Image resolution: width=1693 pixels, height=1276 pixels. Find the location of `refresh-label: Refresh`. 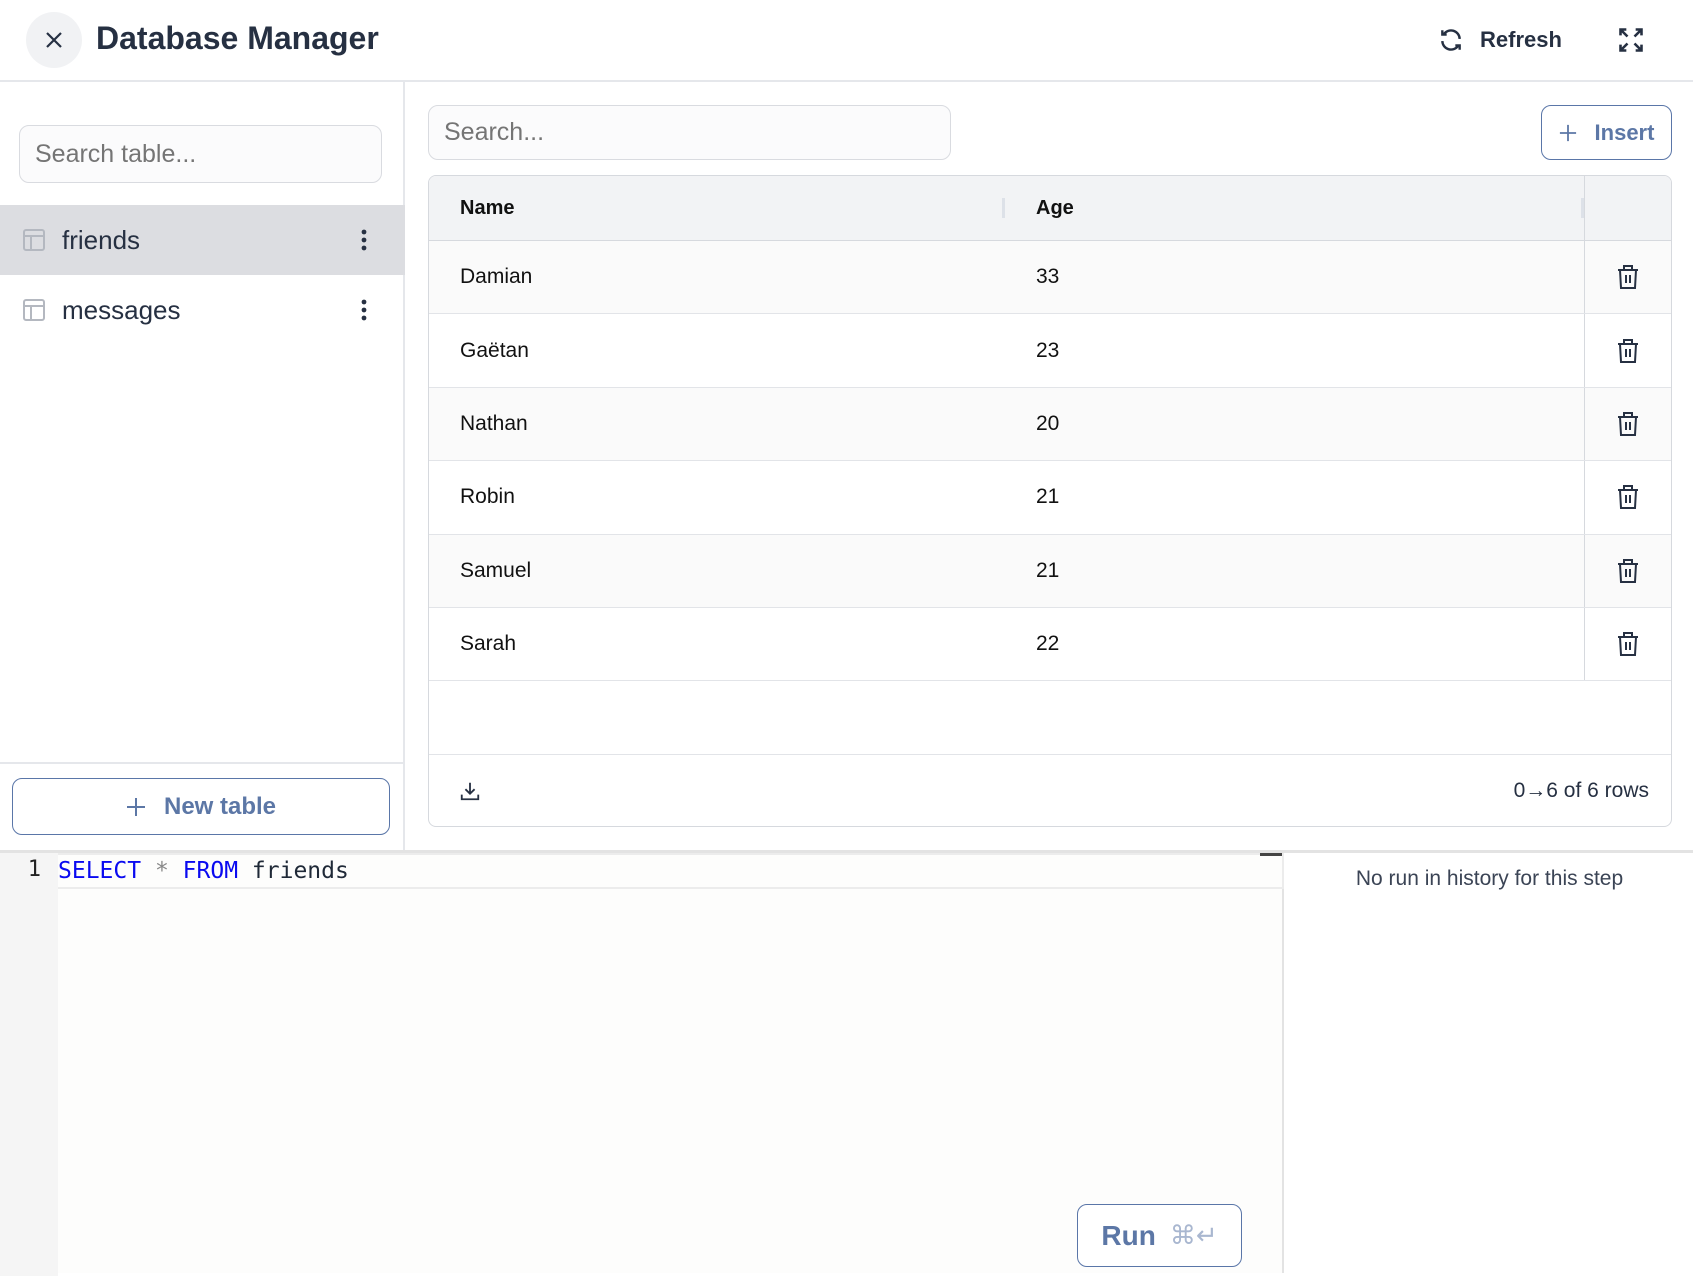

refresh-label: Refresh is located at coordinates (1521, 39).